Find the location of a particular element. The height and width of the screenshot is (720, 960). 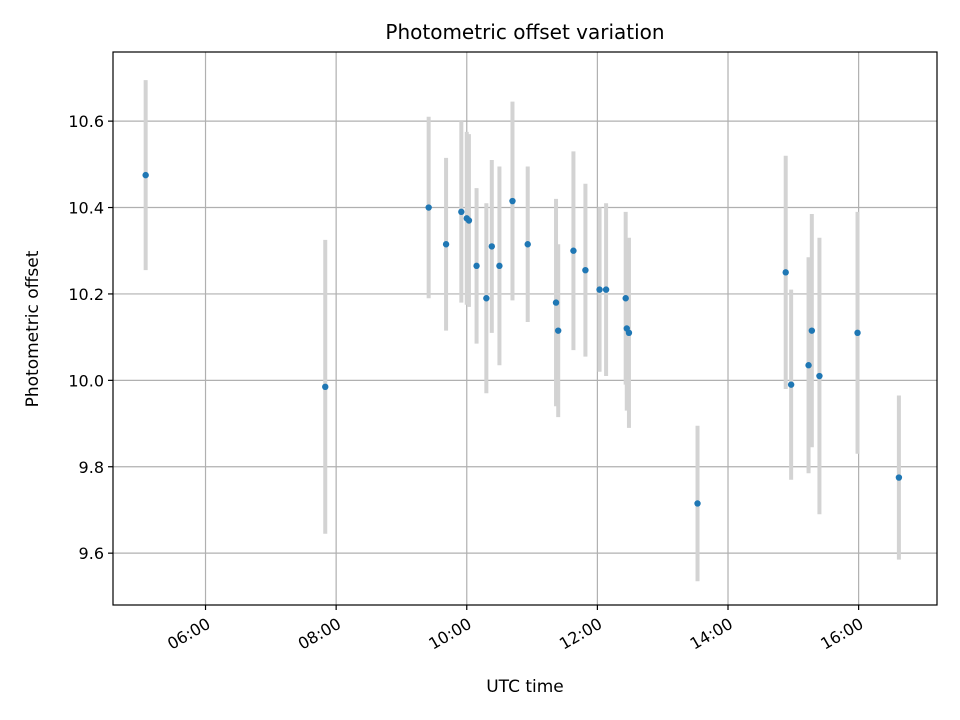

y-axis-label: Photometric offset is located at coordinates (33, 328).